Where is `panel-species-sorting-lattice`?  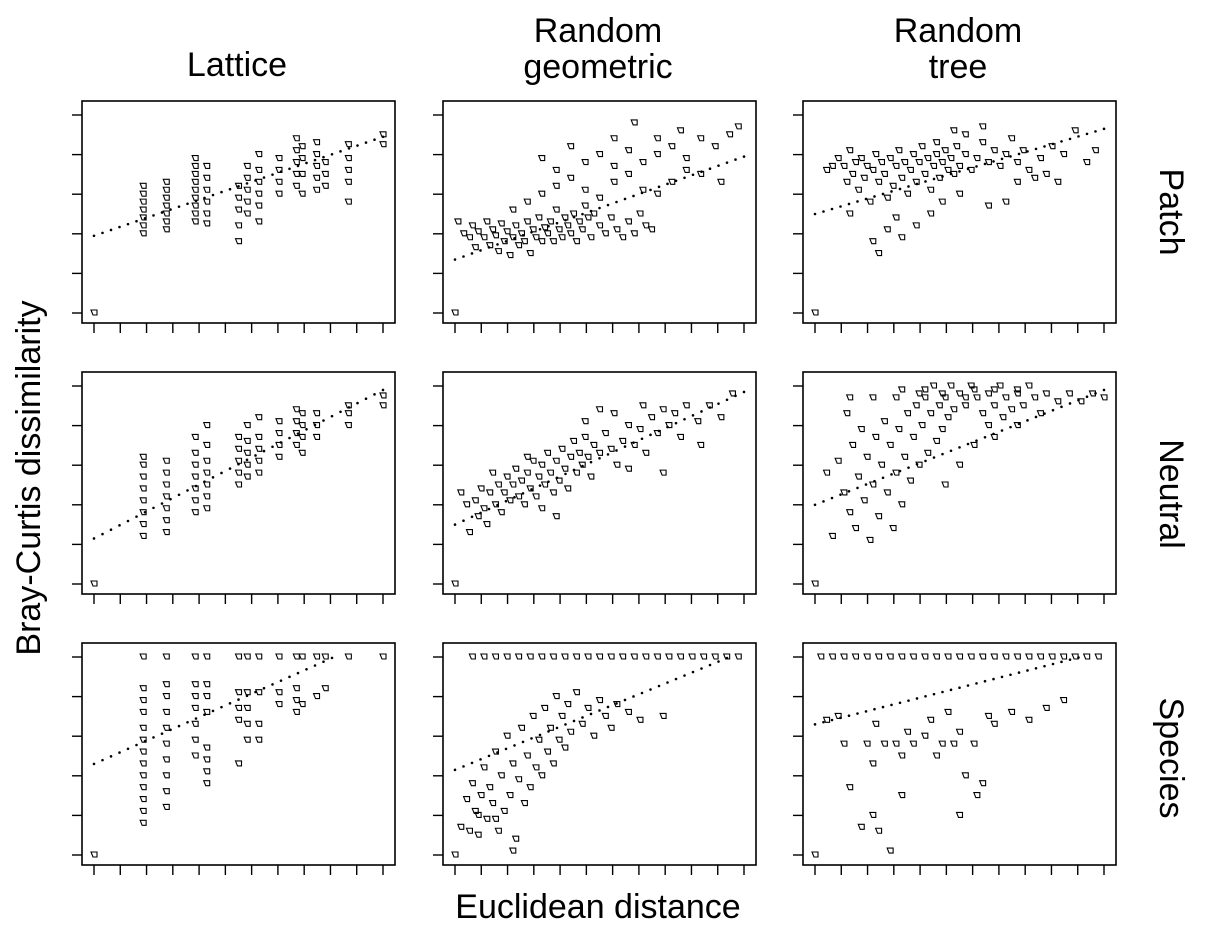 panel-species-sorting-lattice is located at coordinates (234, 758).